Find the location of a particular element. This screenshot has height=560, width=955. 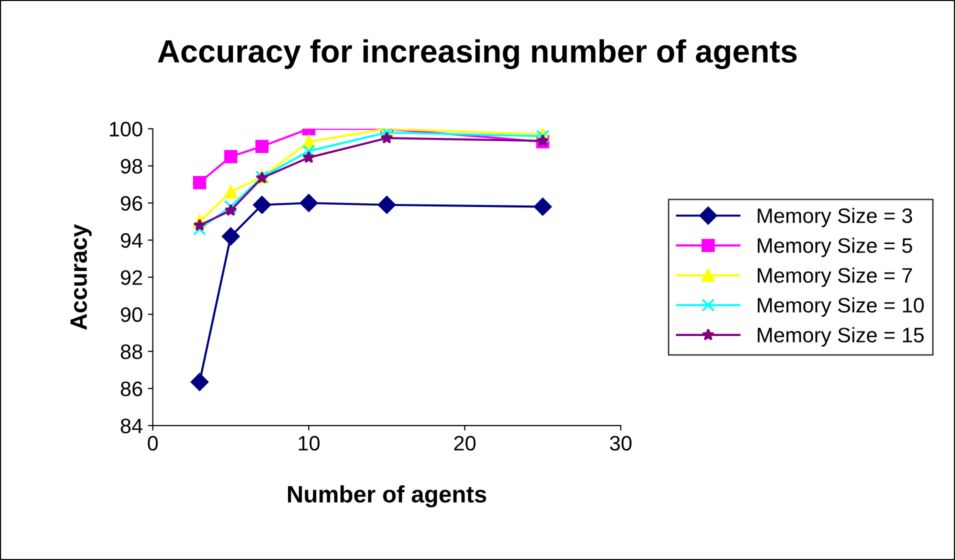

y-tick-label: 90 is located at coordinates (131, 314).